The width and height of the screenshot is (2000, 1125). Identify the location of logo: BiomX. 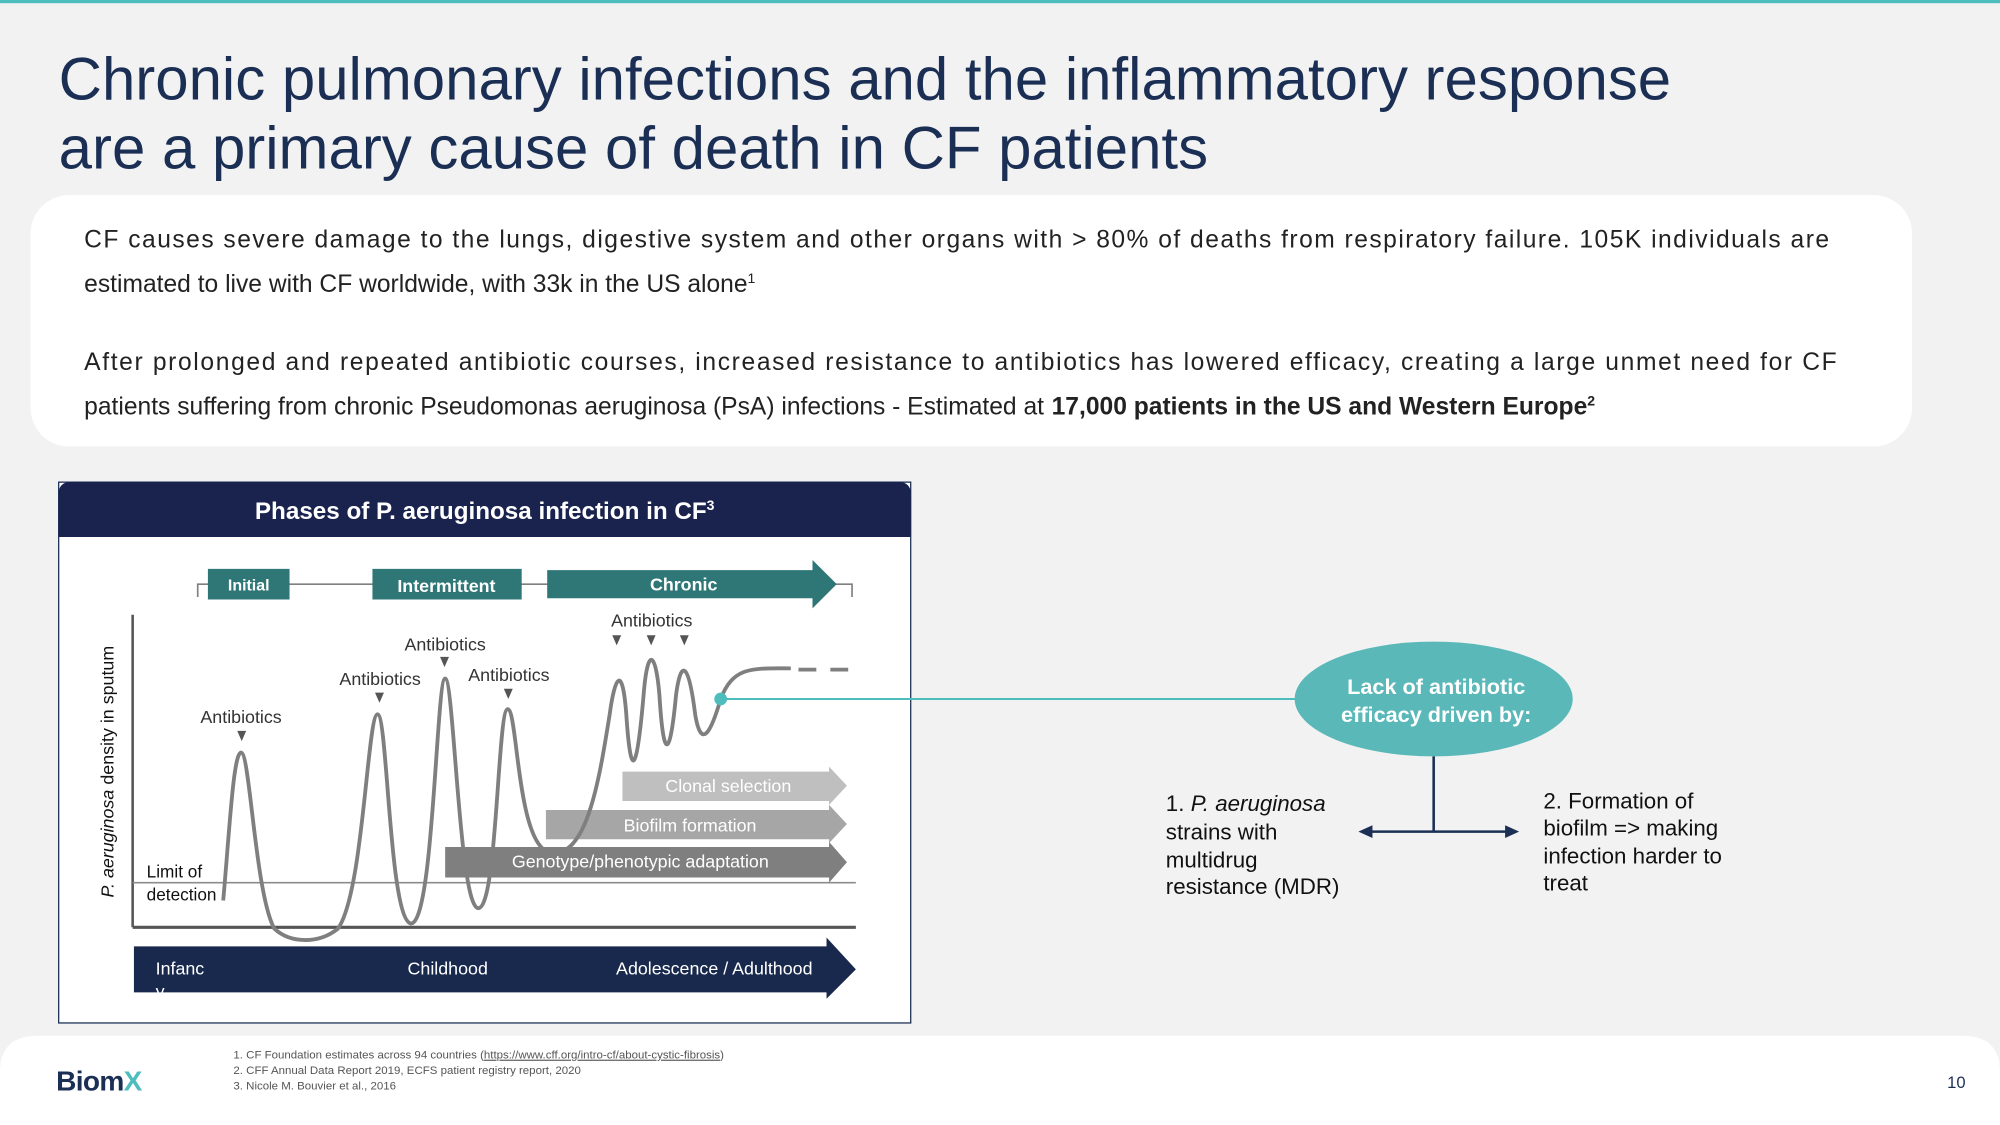
(99, 1081).